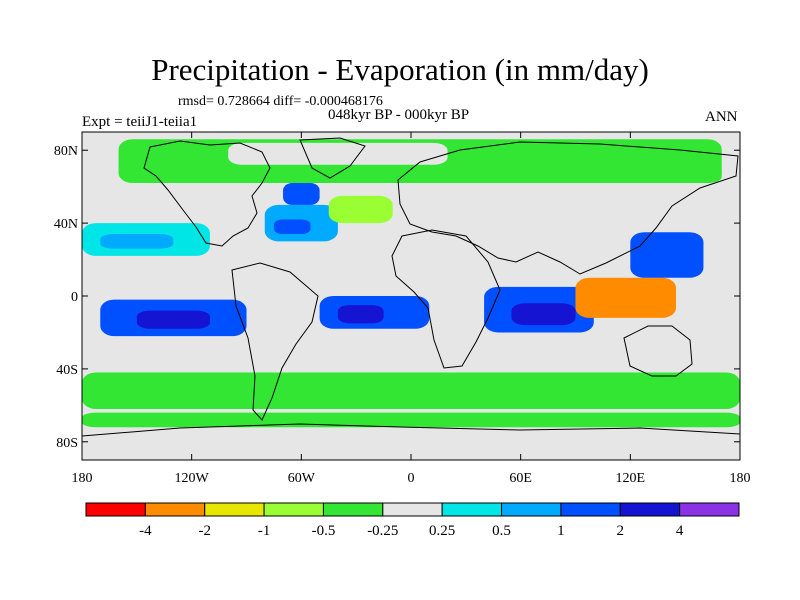 Image resolution: width=800 pixels, height=600 pixels. Describe the element at coordinates (302, 478) in the screenshot. I see `x-tick-label: 60W` at that location.